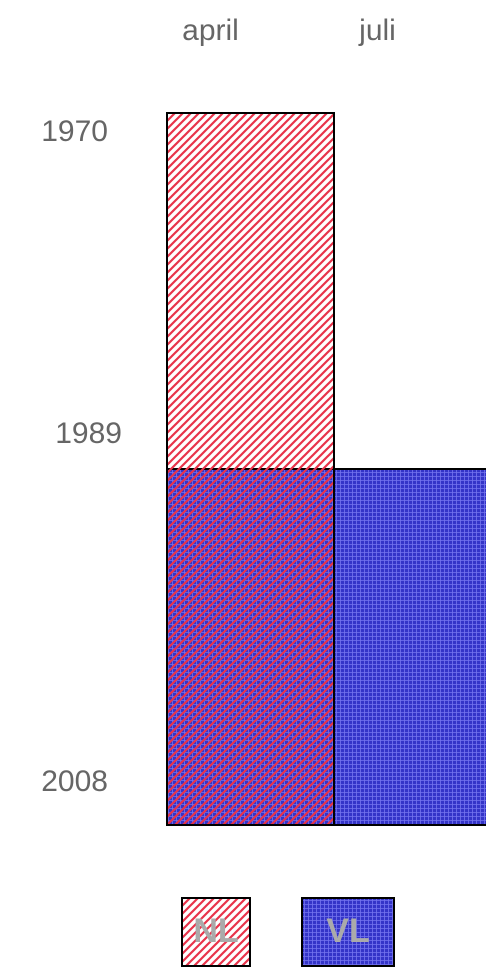 Image resolution: width=486 pixels, height=973 pixels. What do you see at coordinates (377, 30) in the screenshot?
I see `x-tick-label: juli` at bounding box center [377, 30].